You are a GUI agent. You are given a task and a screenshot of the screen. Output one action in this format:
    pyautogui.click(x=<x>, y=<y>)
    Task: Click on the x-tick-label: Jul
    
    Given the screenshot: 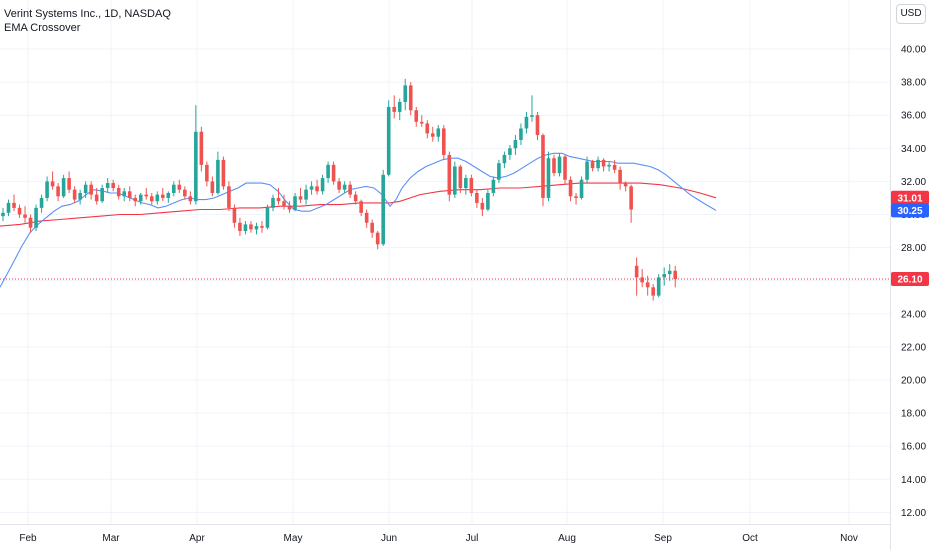 What is the action you would take?
    pyautogui.click(x=472, y=538)
    